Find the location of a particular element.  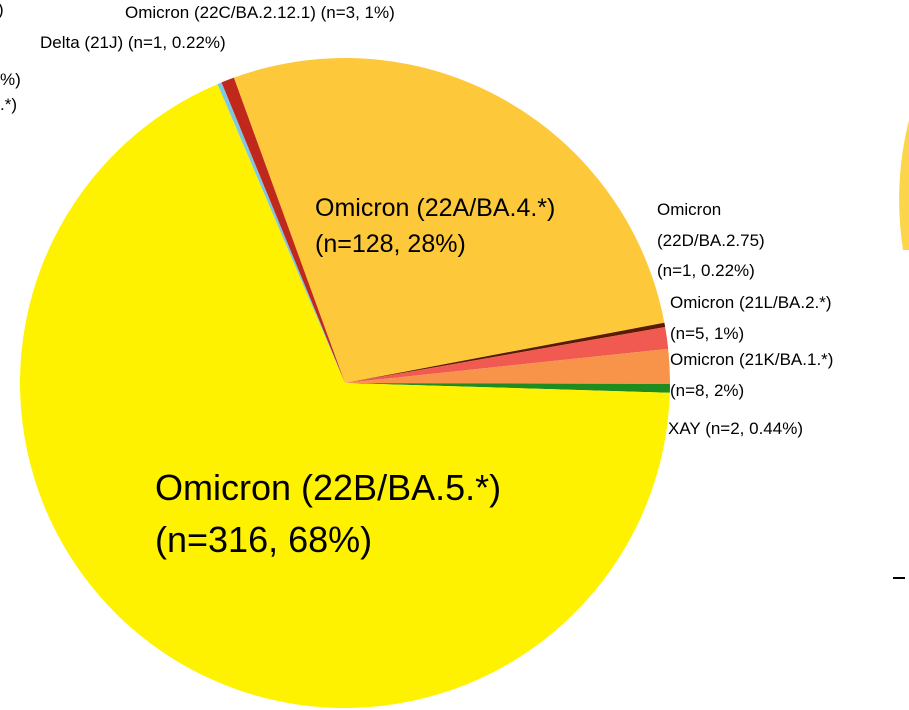

cropped-label: %) is located at coordinates (10, 80).